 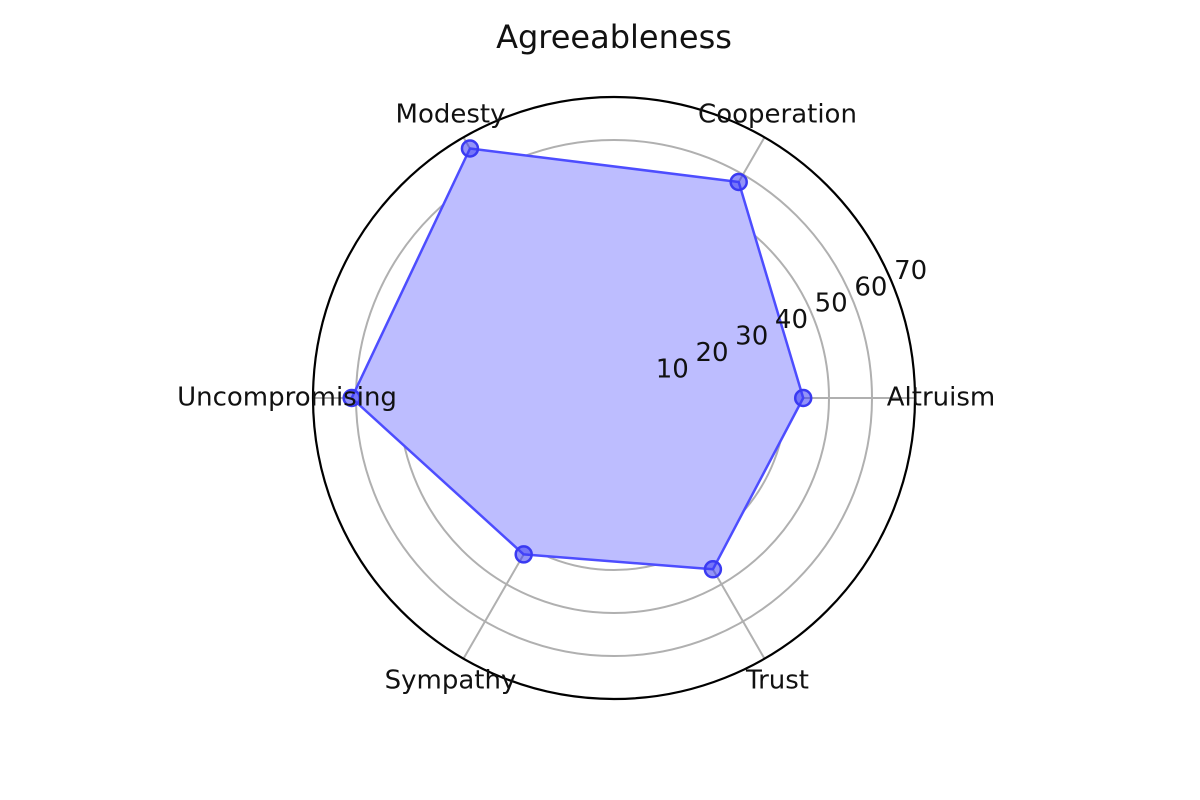 What do you see at coordinates (470, 148) in the screenshot?
I see `data-point-modesty` at bounding box center [470, 148].